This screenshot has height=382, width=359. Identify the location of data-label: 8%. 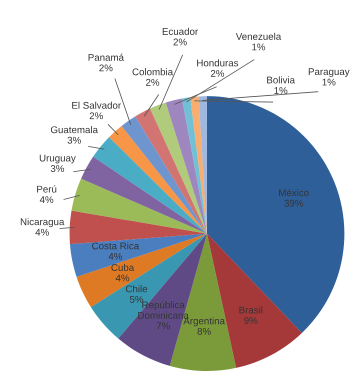
(204, 331).